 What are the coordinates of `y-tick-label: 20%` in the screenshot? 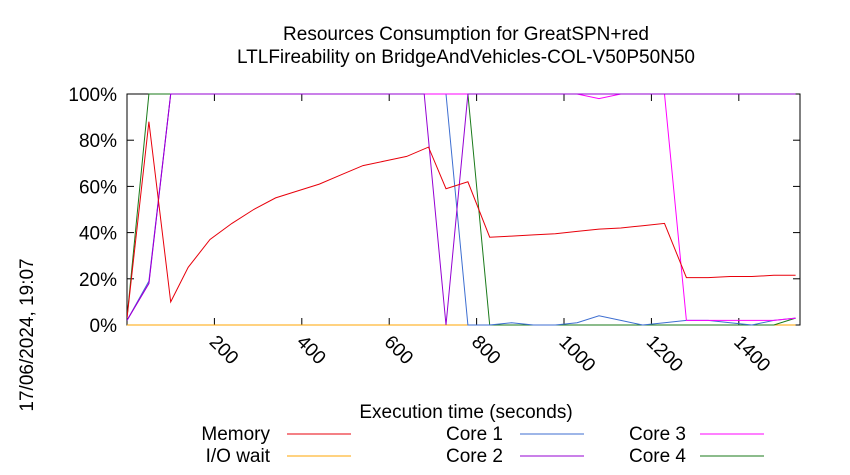 It's located at (98, 280).